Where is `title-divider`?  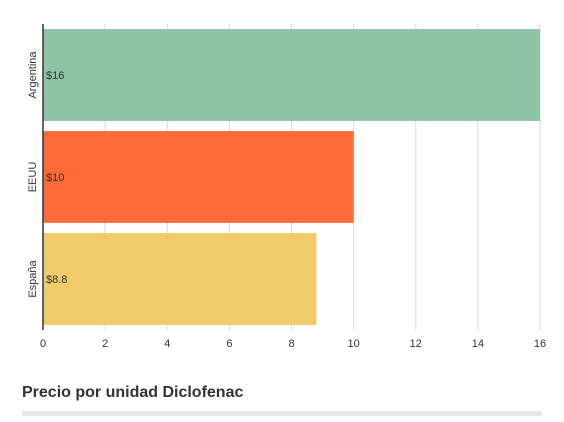 title-divider is located at coordinates (282, 413).